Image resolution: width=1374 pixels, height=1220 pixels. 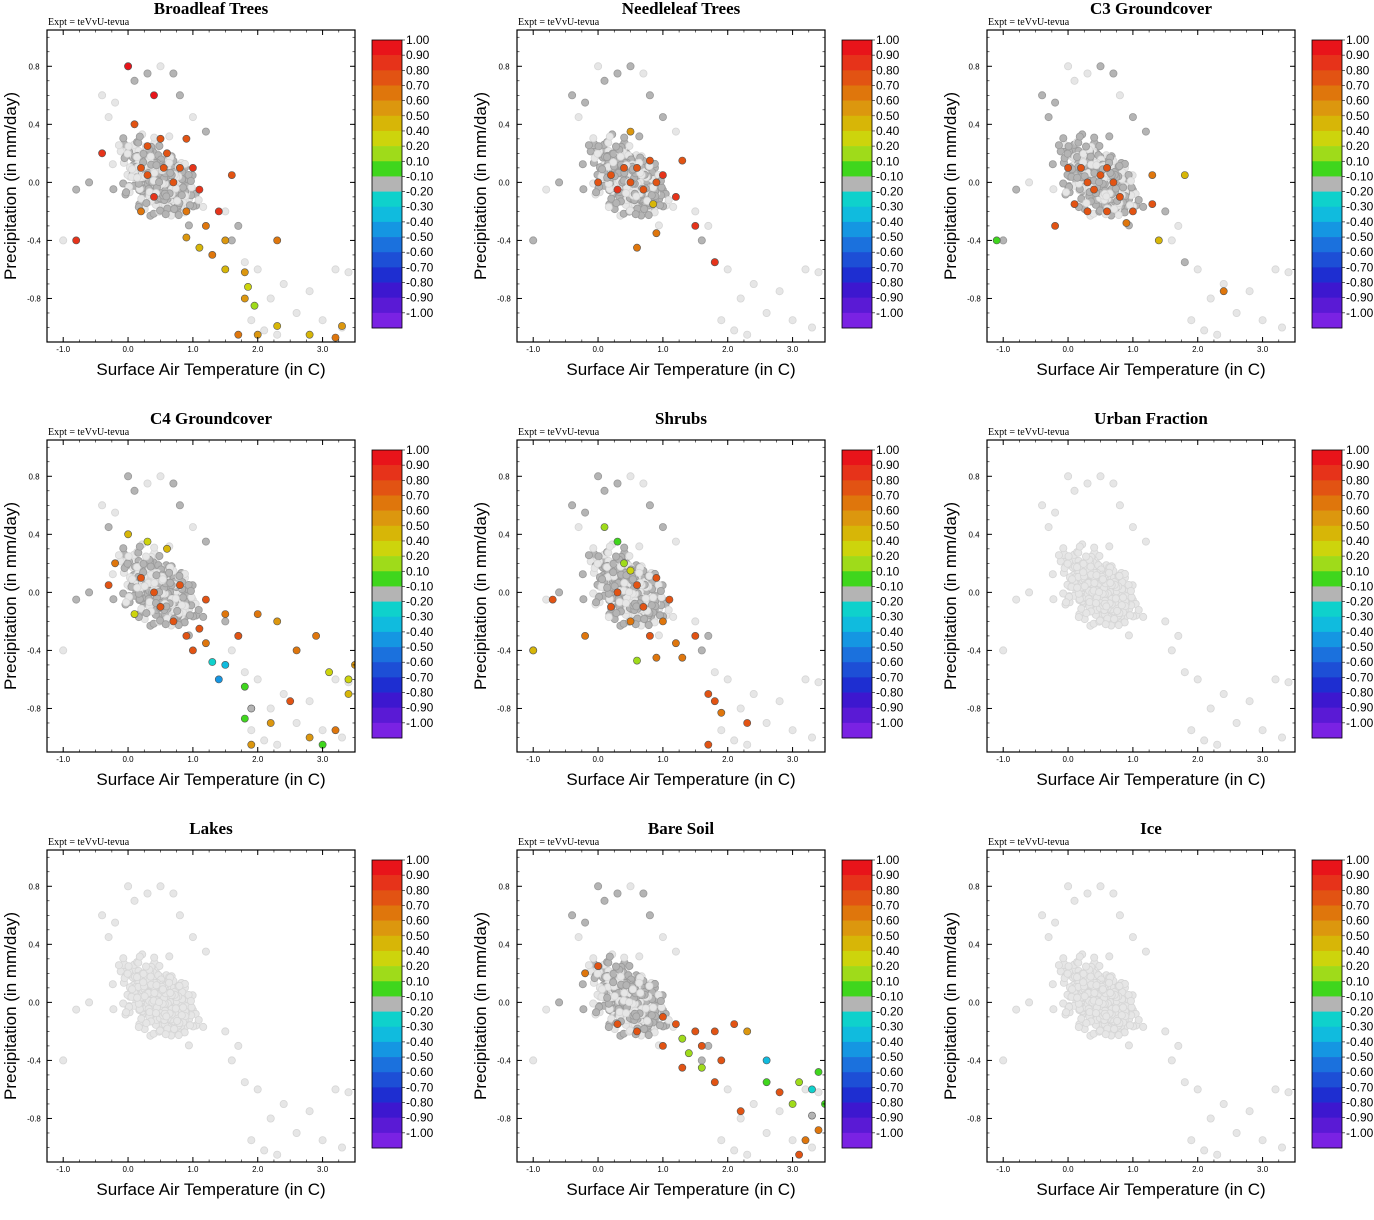 What do you see at coordinates (974, 534) in the screenshot?
I see `y-tick-label: 0.4` at bounding box center [974, 534].